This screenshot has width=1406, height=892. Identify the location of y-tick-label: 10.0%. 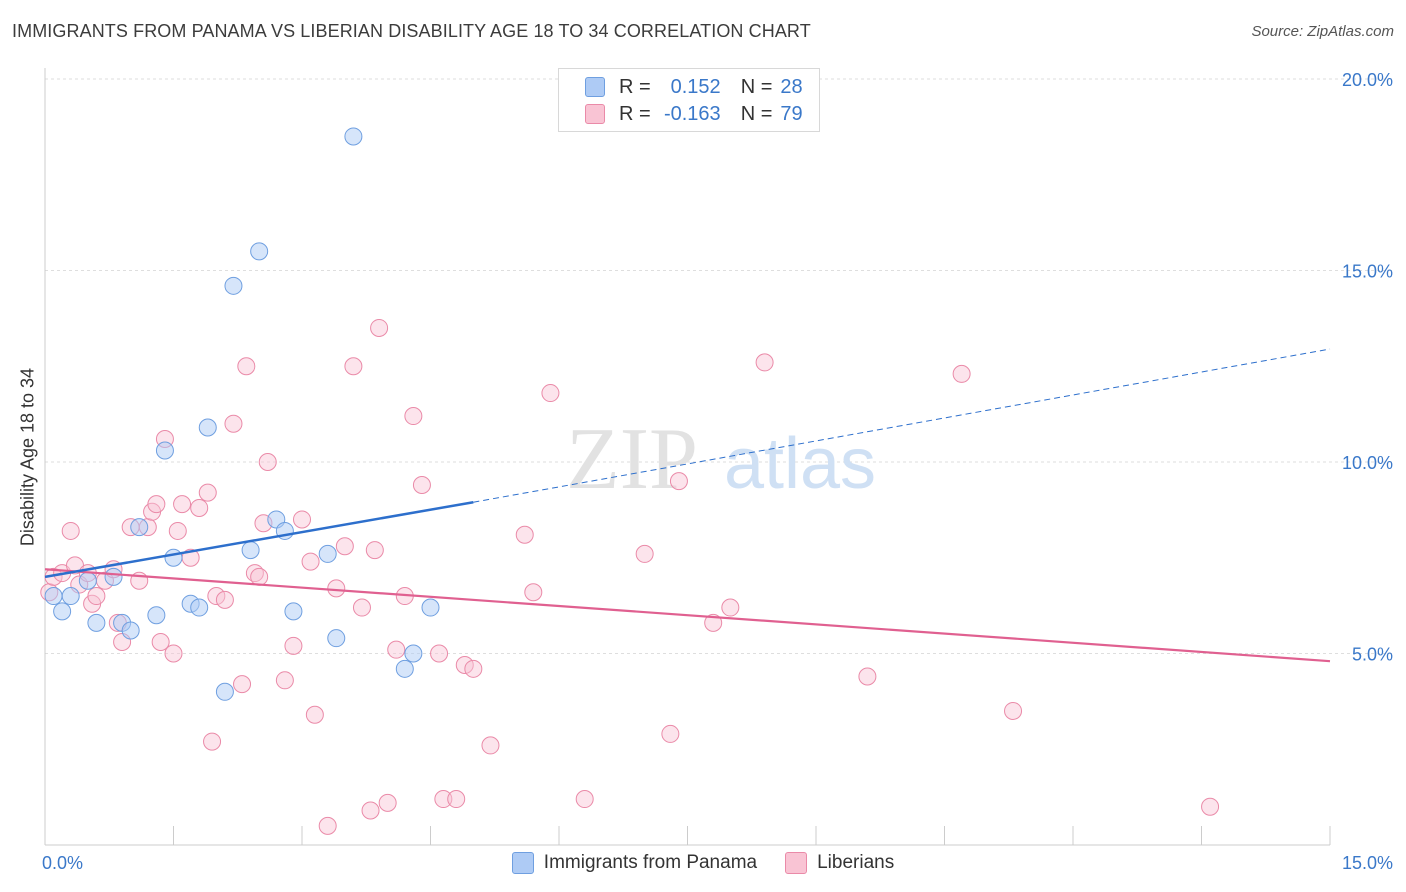
(1367, 463).